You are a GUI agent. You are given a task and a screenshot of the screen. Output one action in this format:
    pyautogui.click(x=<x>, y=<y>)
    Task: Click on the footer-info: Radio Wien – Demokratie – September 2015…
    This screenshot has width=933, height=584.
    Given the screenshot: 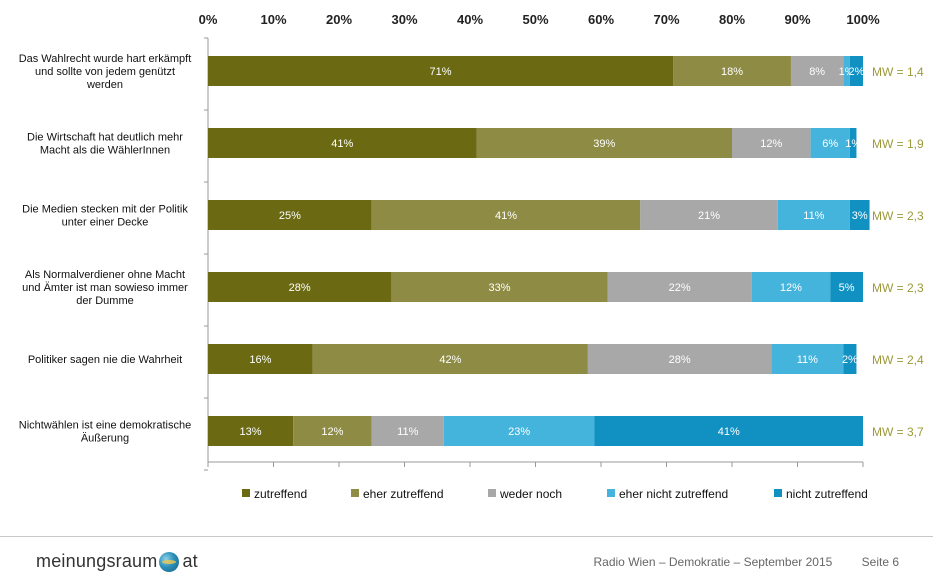 What is the action you would take?
    pyautogui.click(x=747, y=562)
    